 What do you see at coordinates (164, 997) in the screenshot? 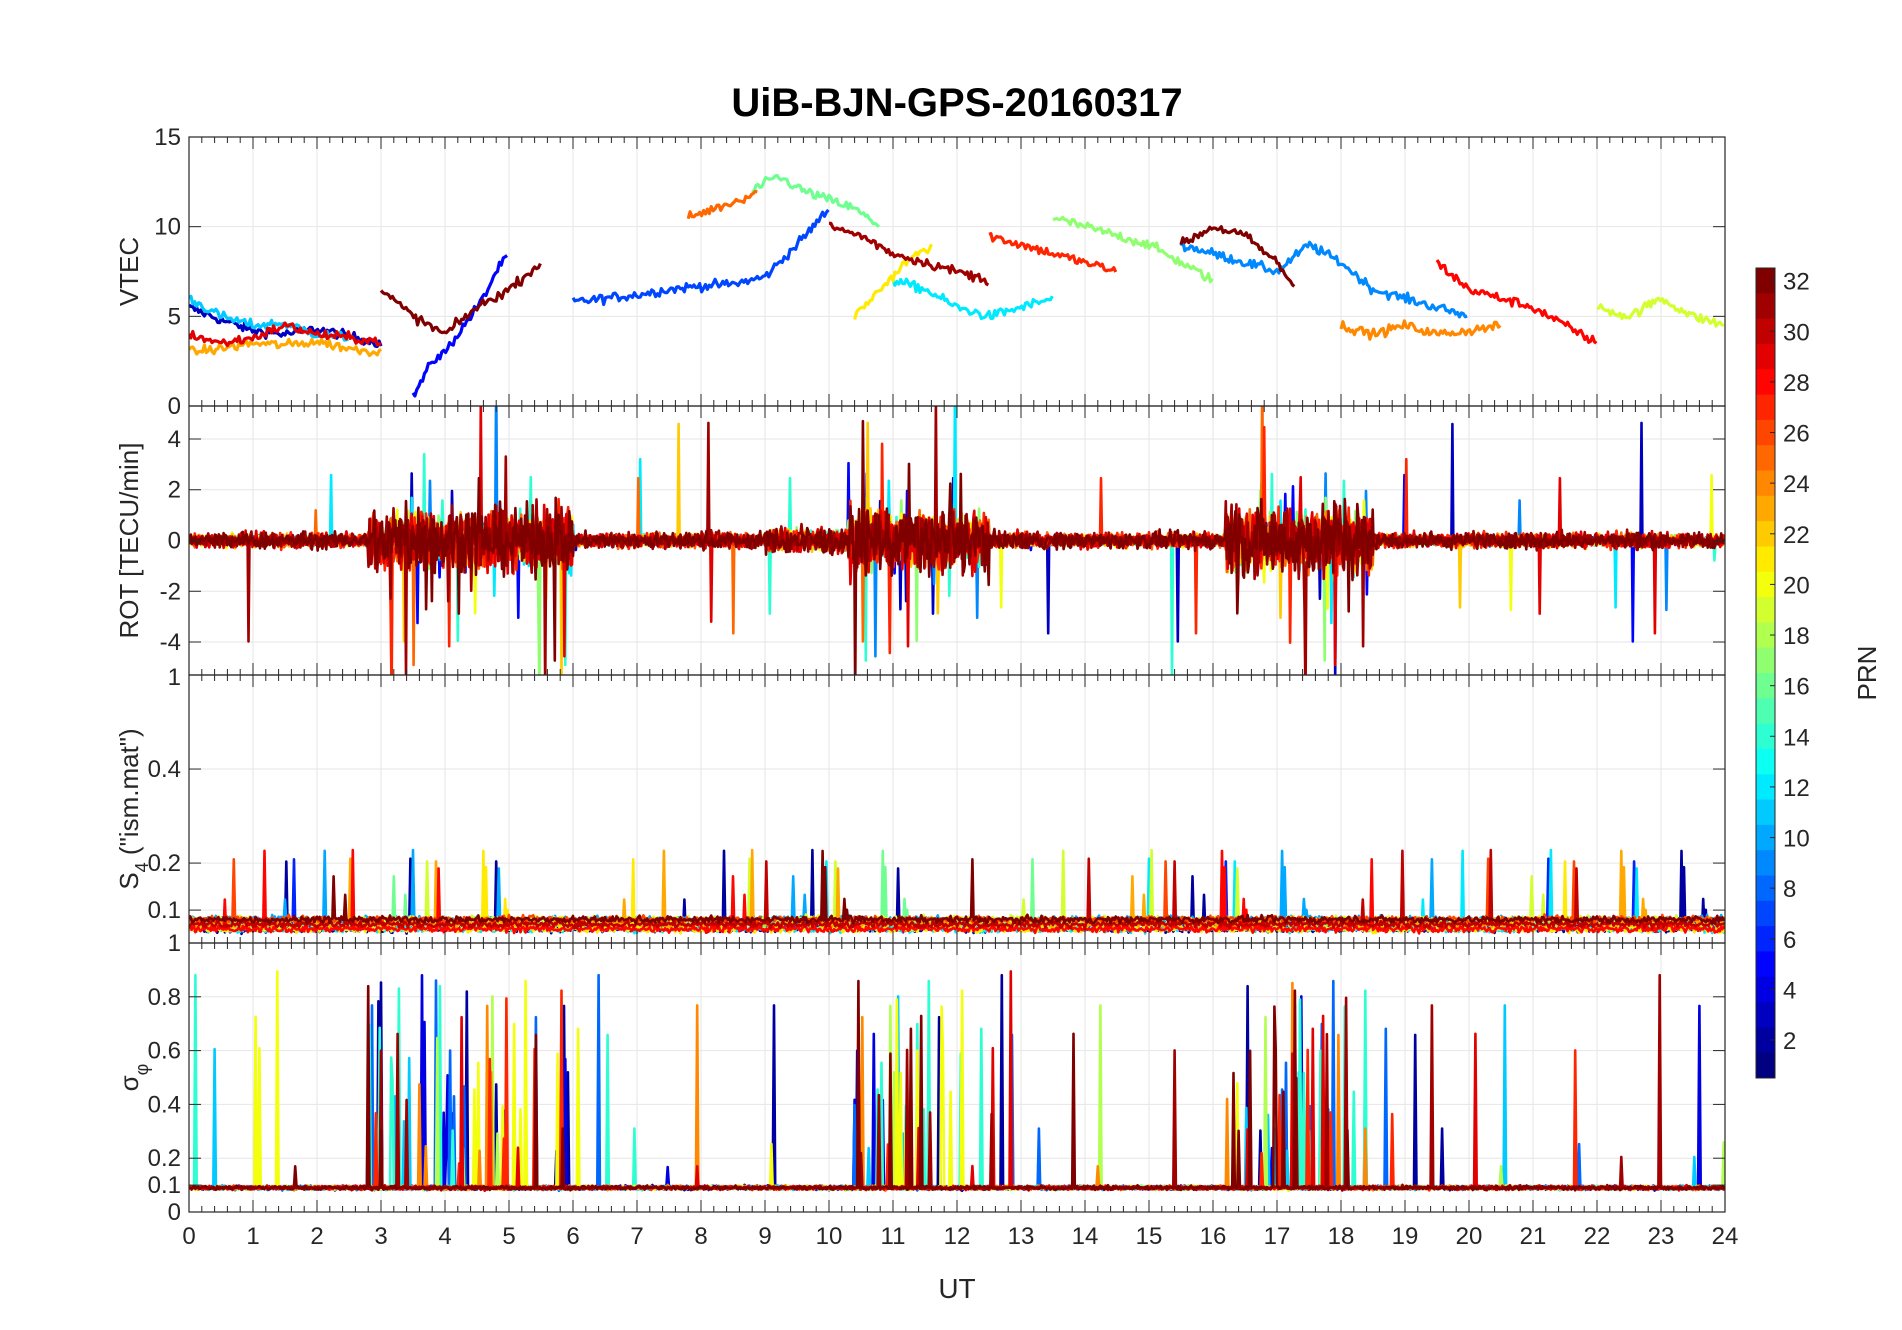
I see `panel-sigma-y-tick-label: 0.8` at bounding box center [164, 997].